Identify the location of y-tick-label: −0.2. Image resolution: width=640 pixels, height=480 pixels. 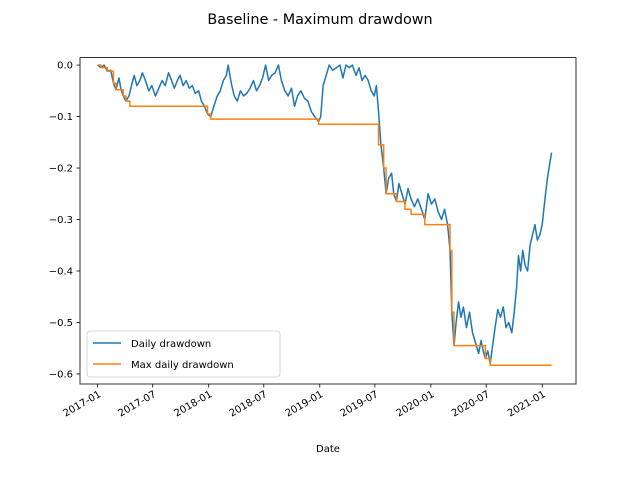
(61, 169).